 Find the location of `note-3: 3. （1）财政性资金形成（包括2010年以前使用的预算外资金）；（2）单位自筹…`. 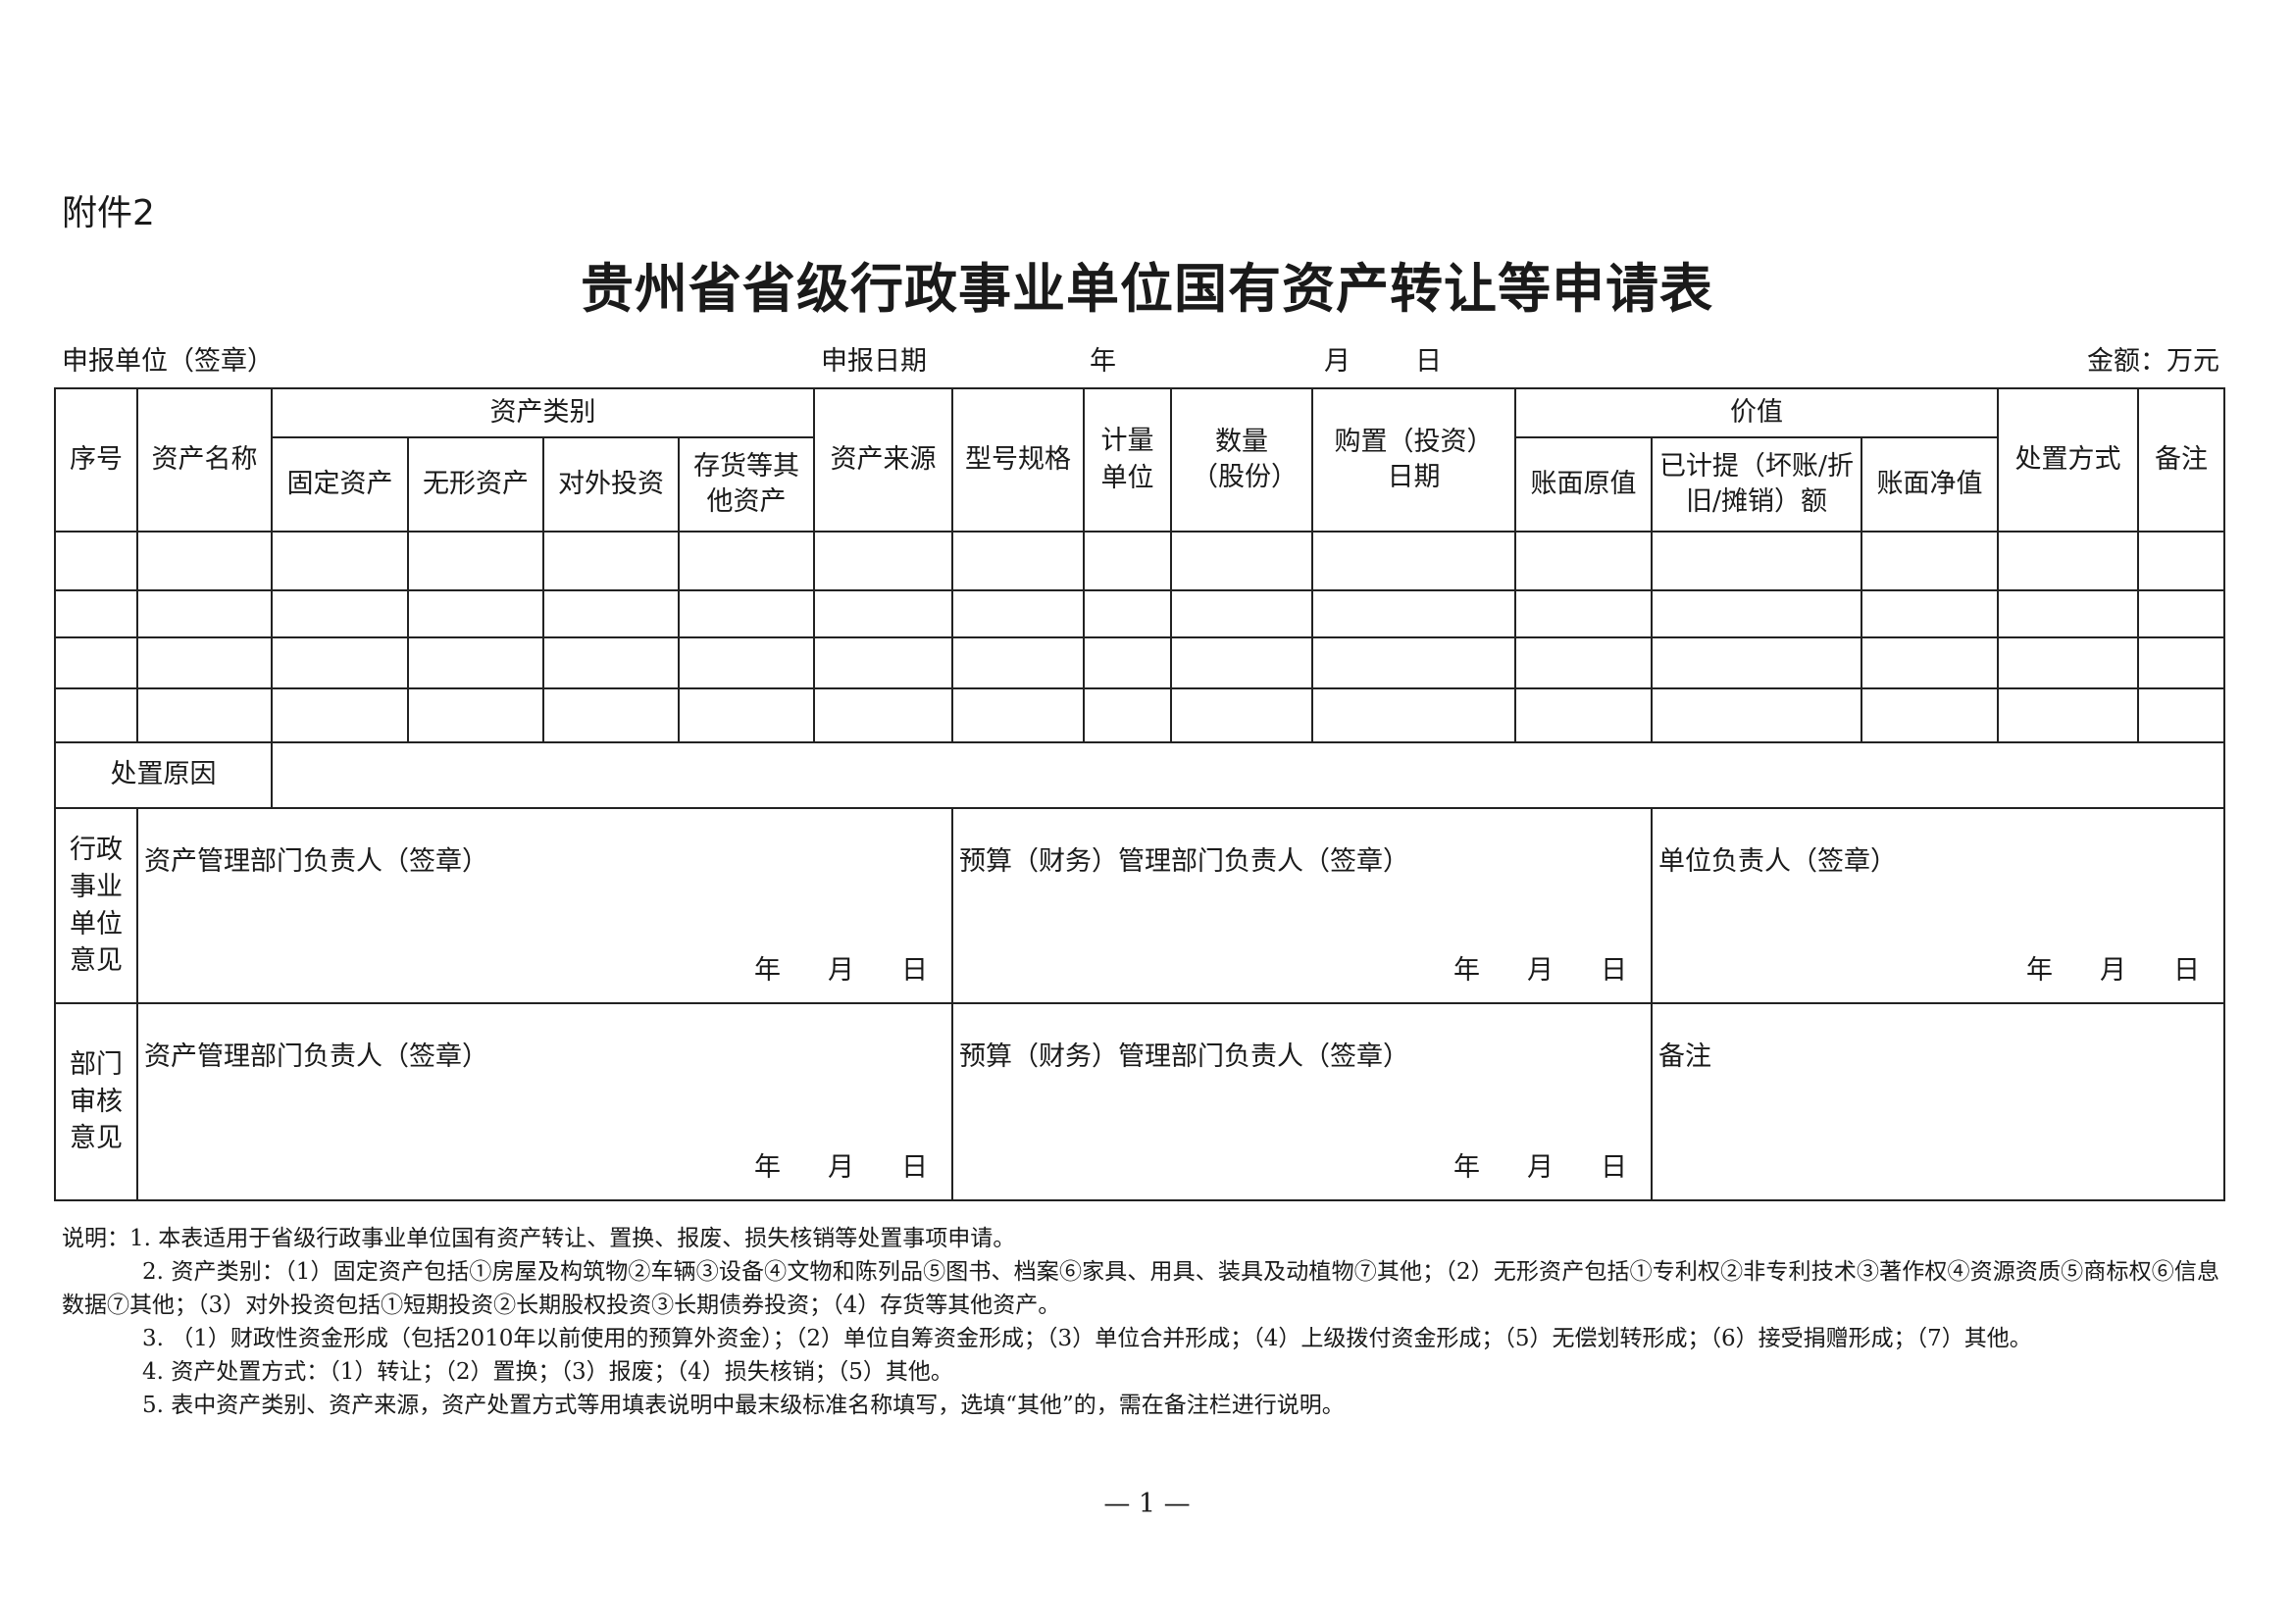

note-3: 3. （1）财政性资金形成（包括2010年以前使用的预算外资金）；（2）单位自筹… is located at coordinates (1087, 1338).